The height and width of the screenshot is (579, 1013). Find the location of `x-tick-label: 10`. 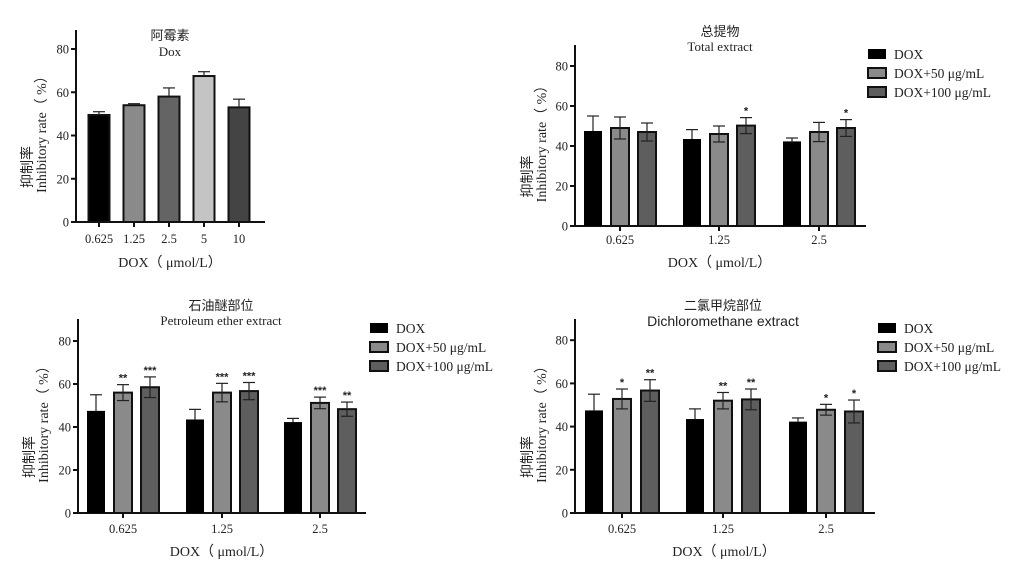

x-tick-label: 10 is located at coordinates (239, 239).